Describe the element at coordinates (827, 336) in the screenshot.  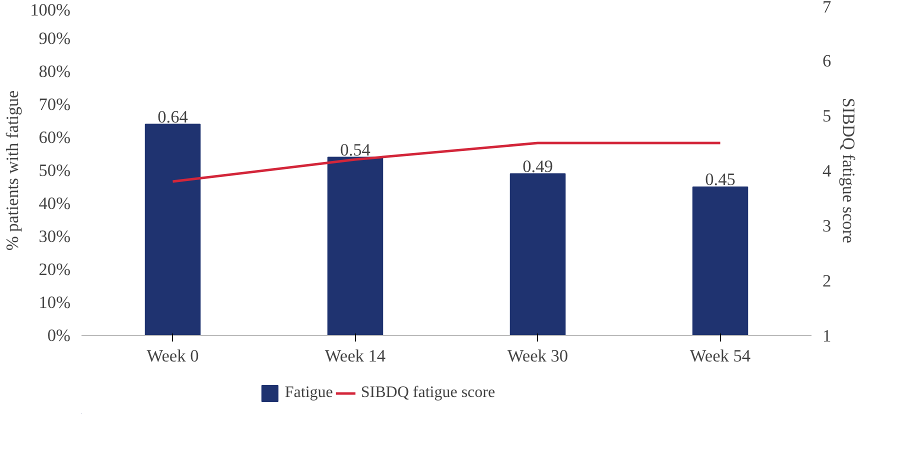
I see `y2-tick-label: 1` at that location.